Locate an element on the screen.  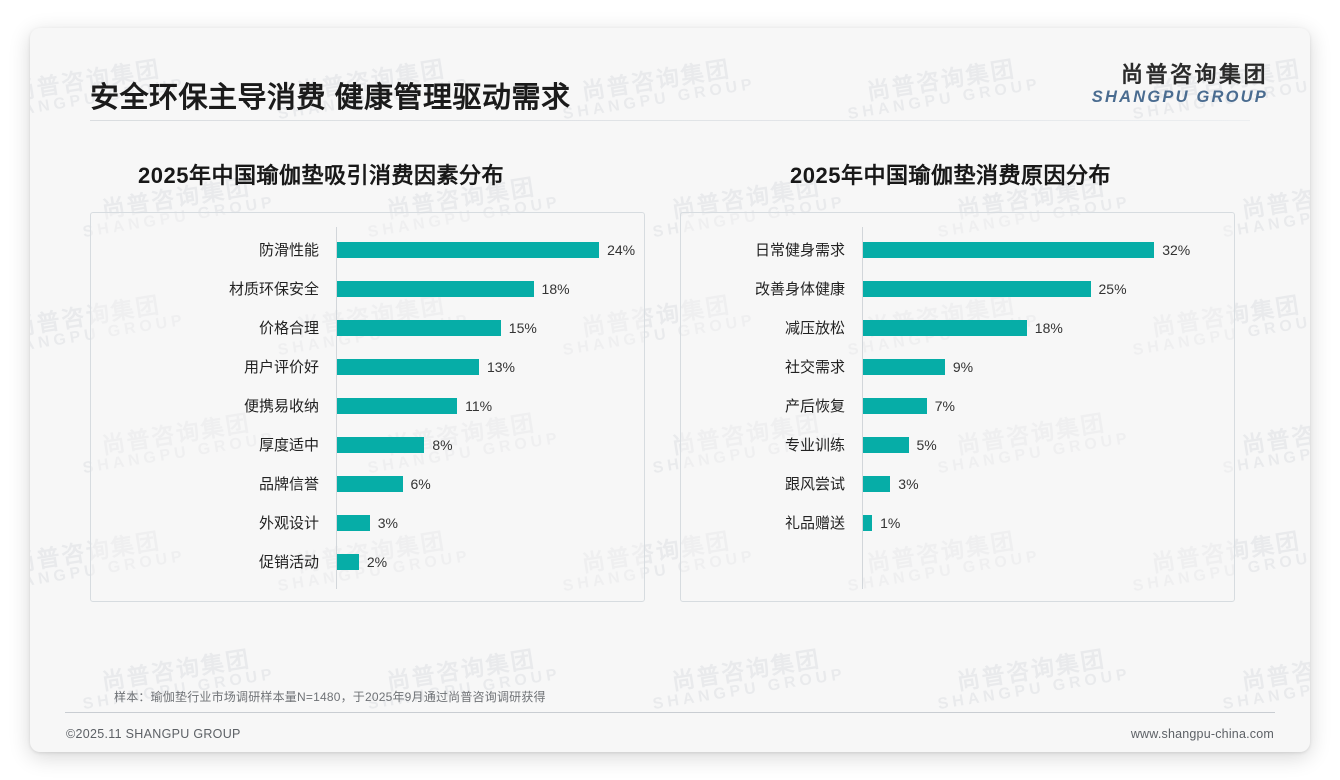
bar-row: 减压放松 18% is located at coordinates (957, 327).